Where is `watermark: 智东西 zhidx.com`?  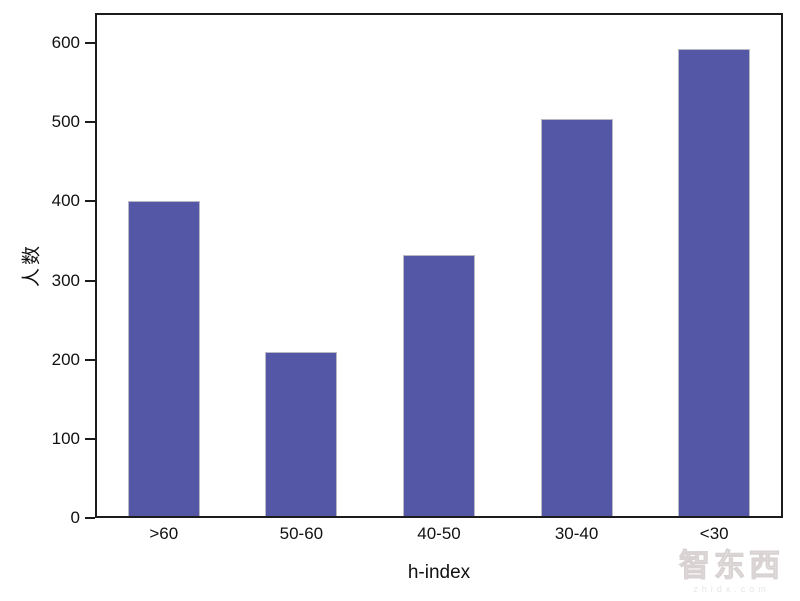
watermark: 智东西 zhidx.com is located at coordinates (731, 571).